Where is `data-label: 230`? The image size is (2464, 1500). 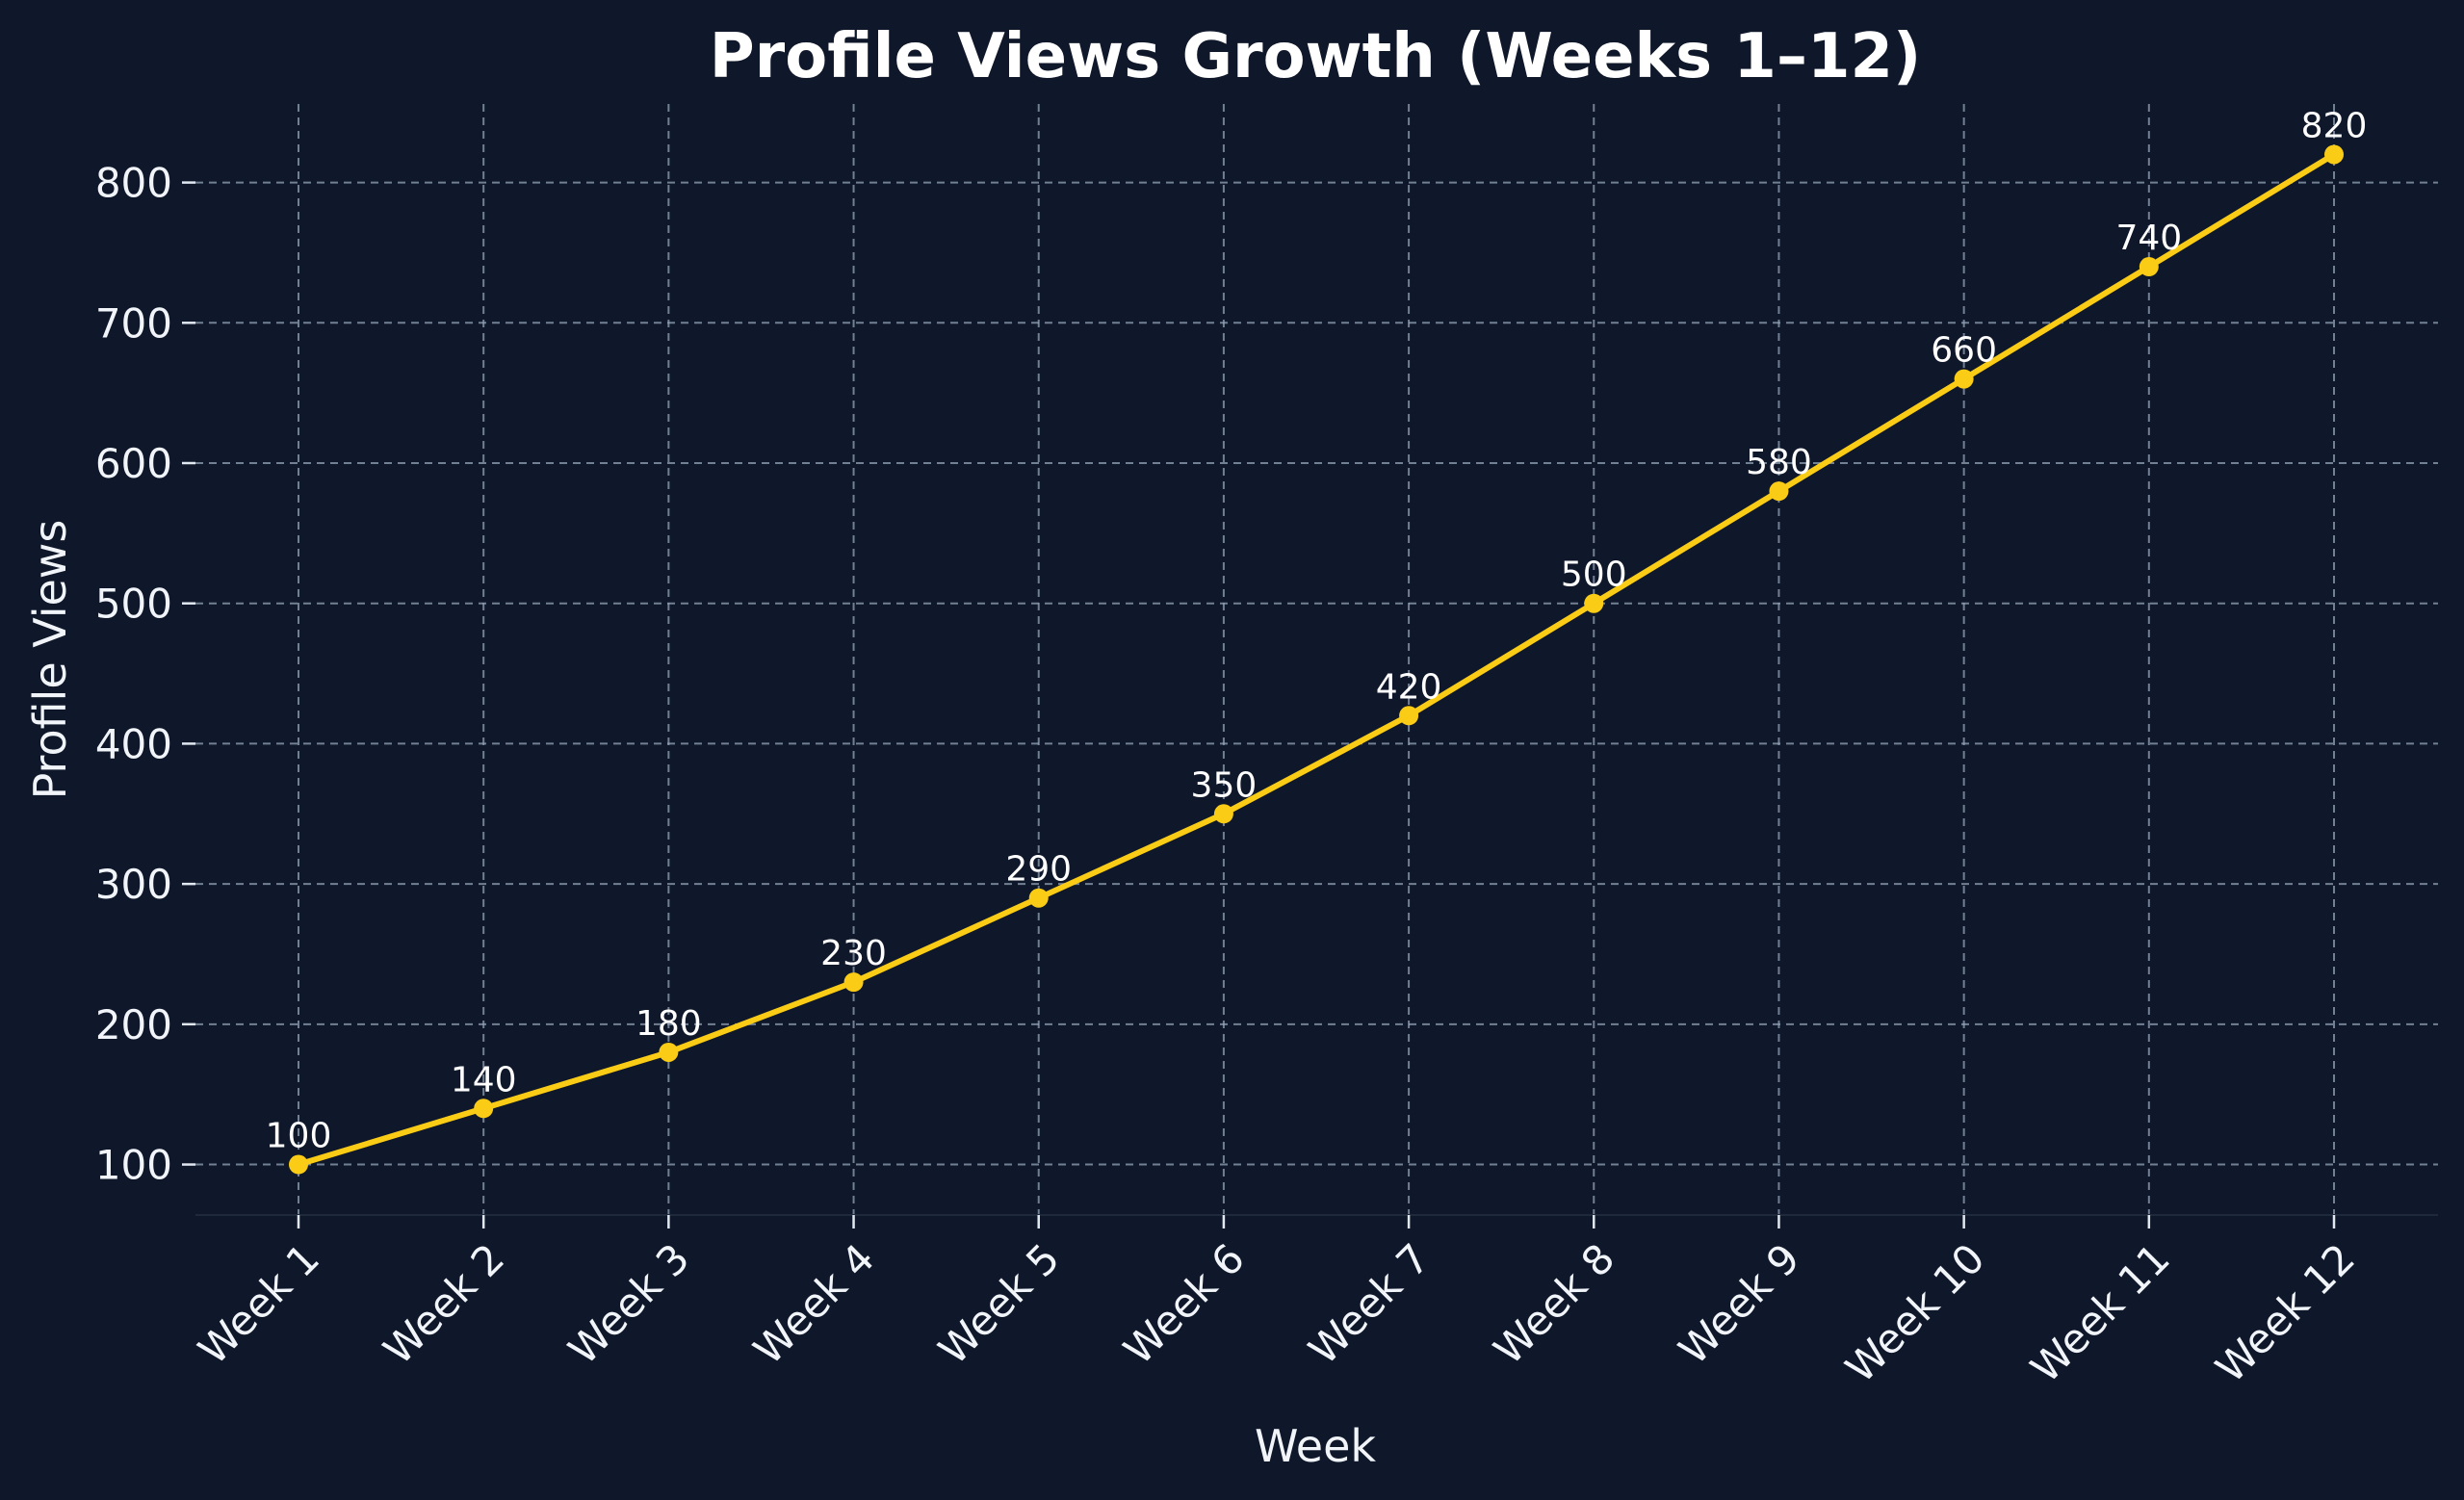 data-label: 230 is located at coordinates (853, 953).